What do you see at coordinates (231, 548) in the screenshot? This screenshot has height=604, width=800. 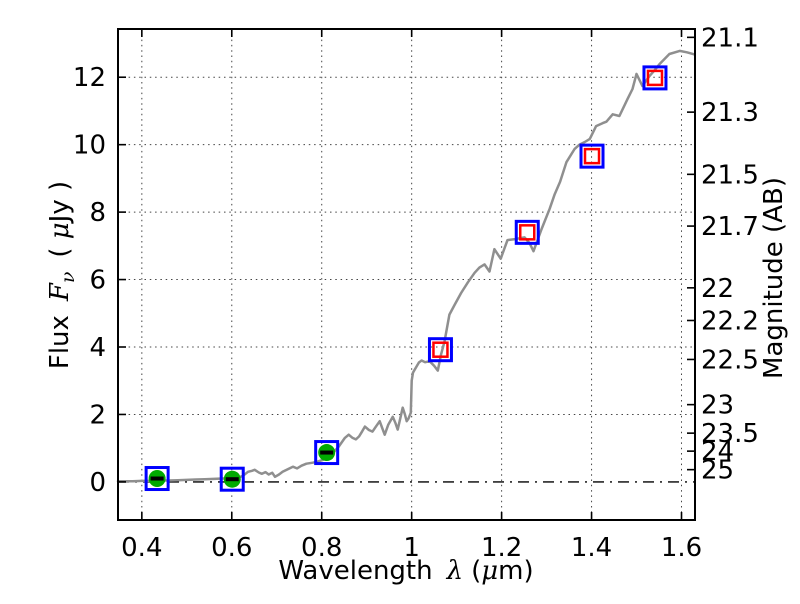 I see `x-tick-label: 0.6` at bounding box center [231, 548].